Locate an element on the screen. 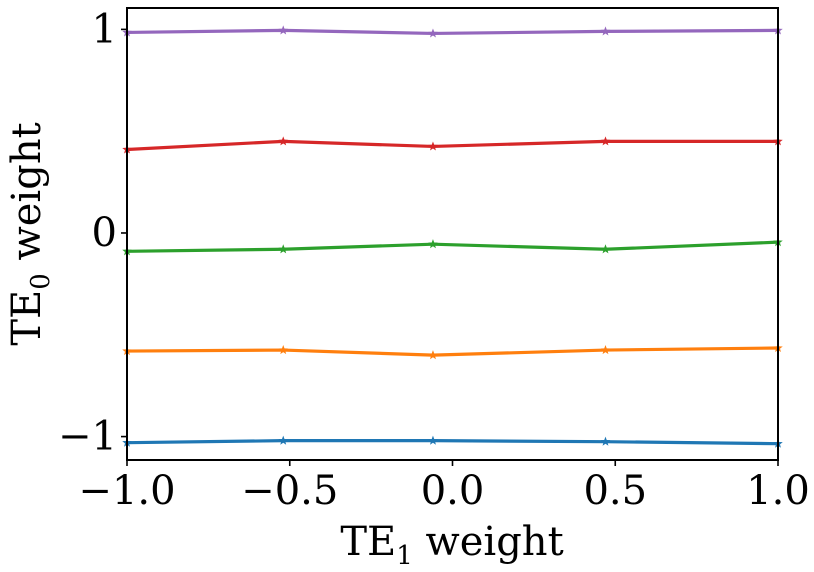 Image resolution: width=814 pixels, height=572 pixels. y-axis-ticks: −1 0 1 is located at coordinates (92, 233).